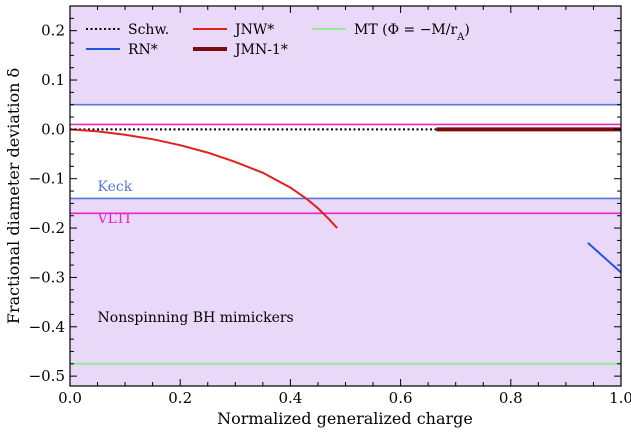 This screenshot has height=434, width=631. I want to click on x-tick-label: 0.8, so click(511, 398).